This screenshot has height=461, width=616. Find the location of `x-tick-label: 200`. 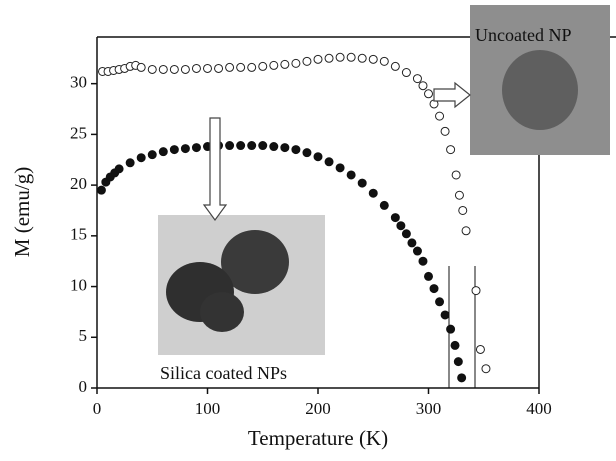

x-tick-label: 200 is located at coordinates (318, 408).